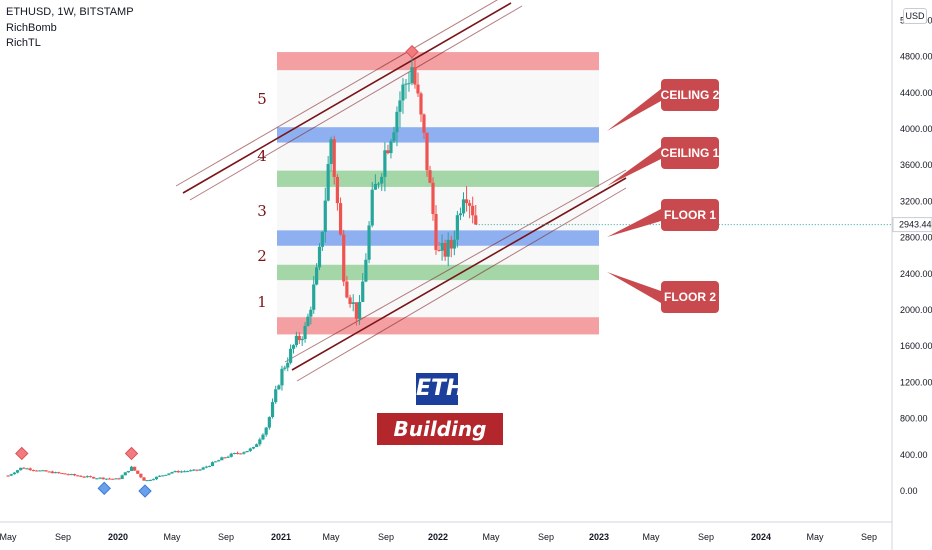  What do you see at coordinates (262, 302) in the screenshot?
I see `level-number: 1` at bounding box center [262, 302].